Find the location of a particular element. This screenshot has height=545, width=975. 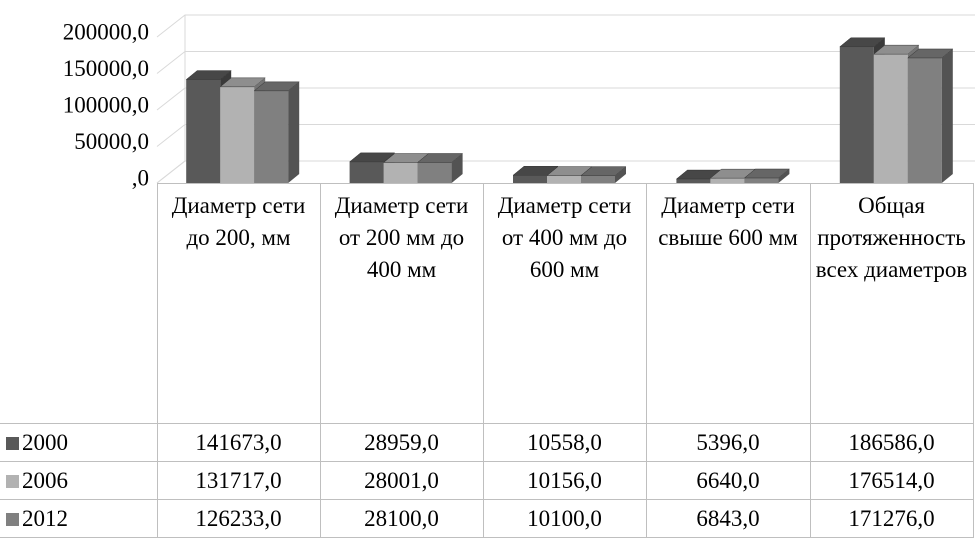

data-label: 10156,0 is located at coordinates (564, 480).